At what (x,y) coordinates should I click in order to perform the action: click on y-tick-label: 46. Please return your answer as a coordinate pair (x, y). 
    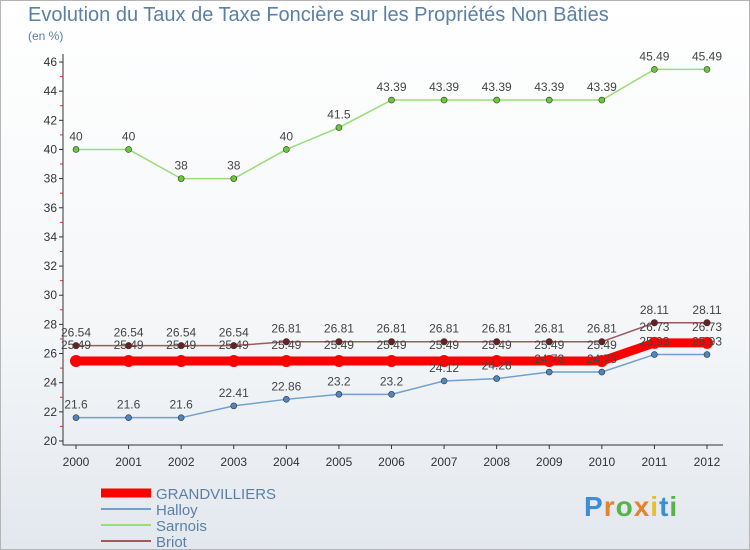
    Looking at the image, I should click on (51, 62).